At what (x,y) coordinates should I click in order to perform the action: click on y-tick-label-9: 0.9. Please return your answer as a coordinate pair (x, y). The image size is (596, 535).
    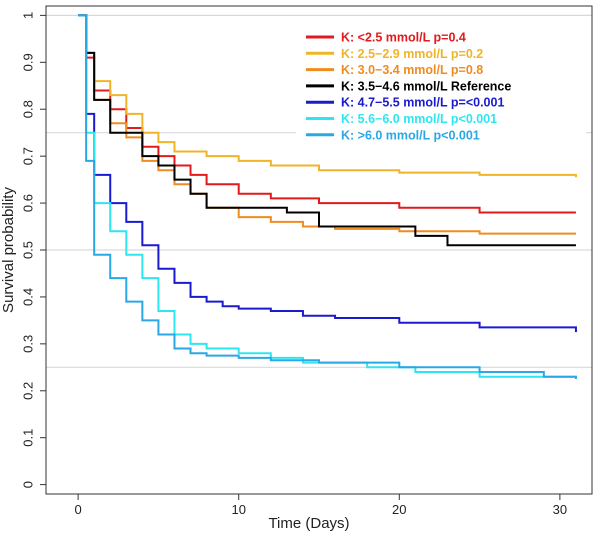
    Looking at the image, I should click on (28, 62).